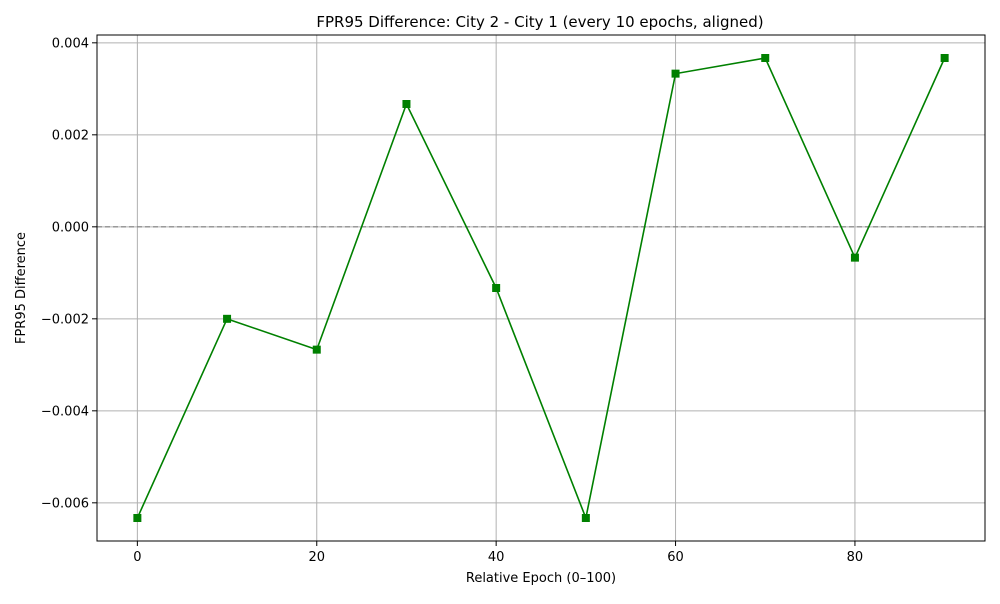 This screenshot has height=604, width=1000. What do you see at coordinates (855, 557) in the screenshot?
I see `x-tick-label: 80` at bounding box center [855, 557].